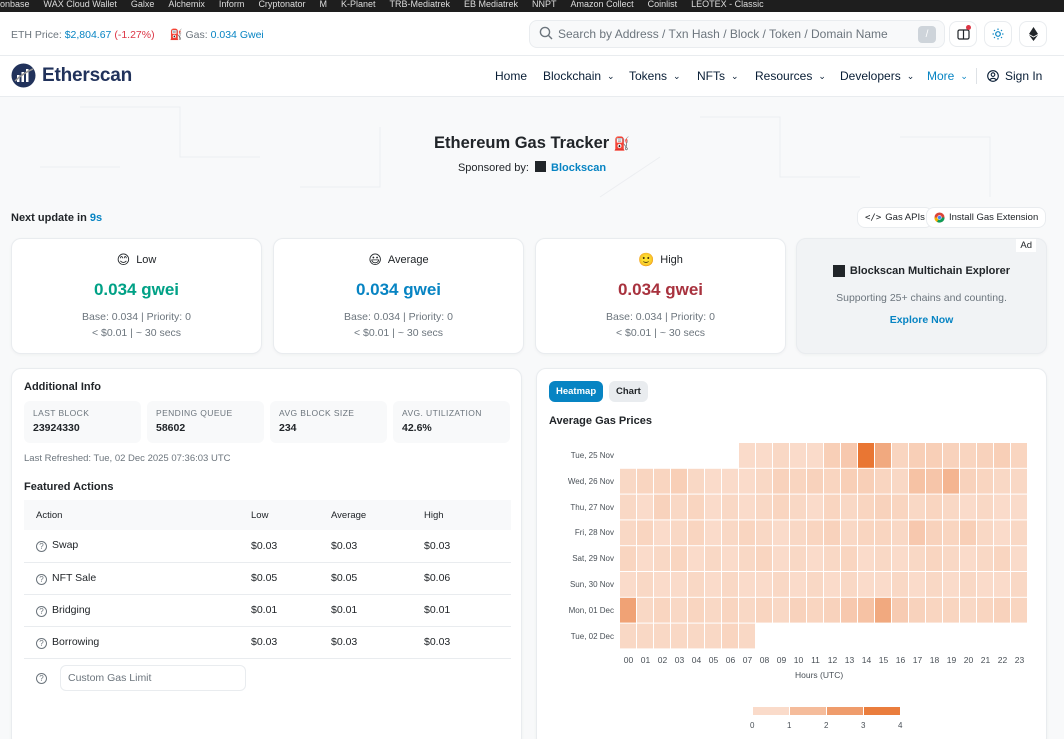  What do you see at coordinates (602, 4) in the screenshot?
I see `bookmark-item: Amazon Collect` at bounding box center [602, 4].